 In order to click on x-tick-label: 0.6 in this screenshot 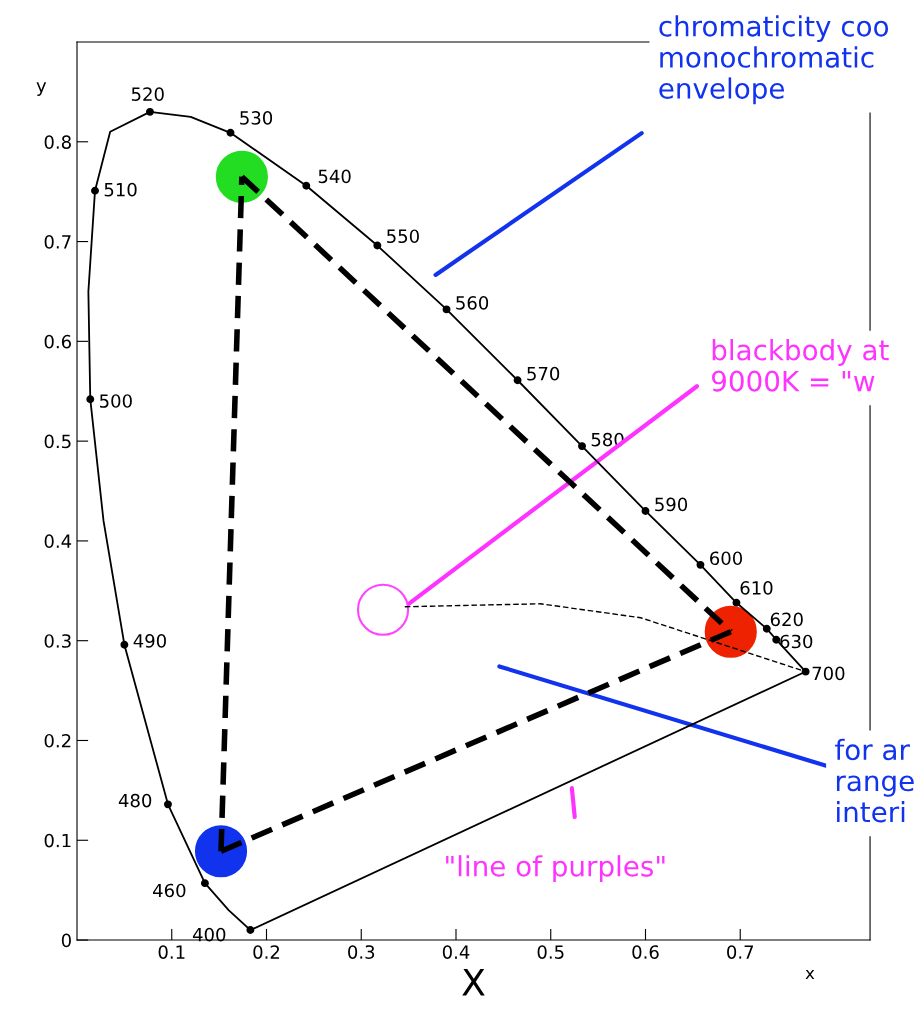, I will do `click(645, 952)`.